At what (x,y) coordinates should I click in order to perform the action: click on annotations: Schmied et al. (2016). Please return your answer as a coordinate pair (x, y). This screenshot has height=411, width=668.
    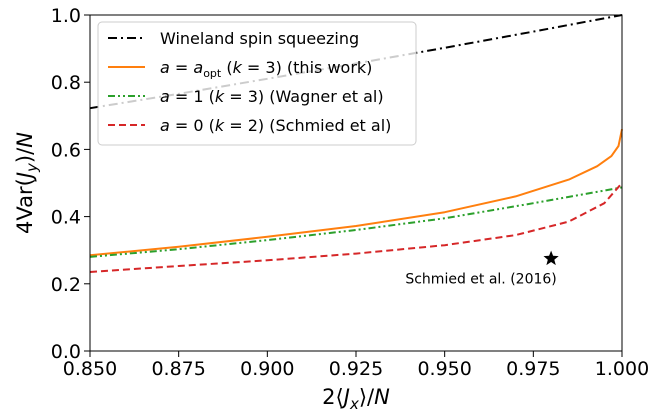
    Looking at the image, I should click on (482, 269).